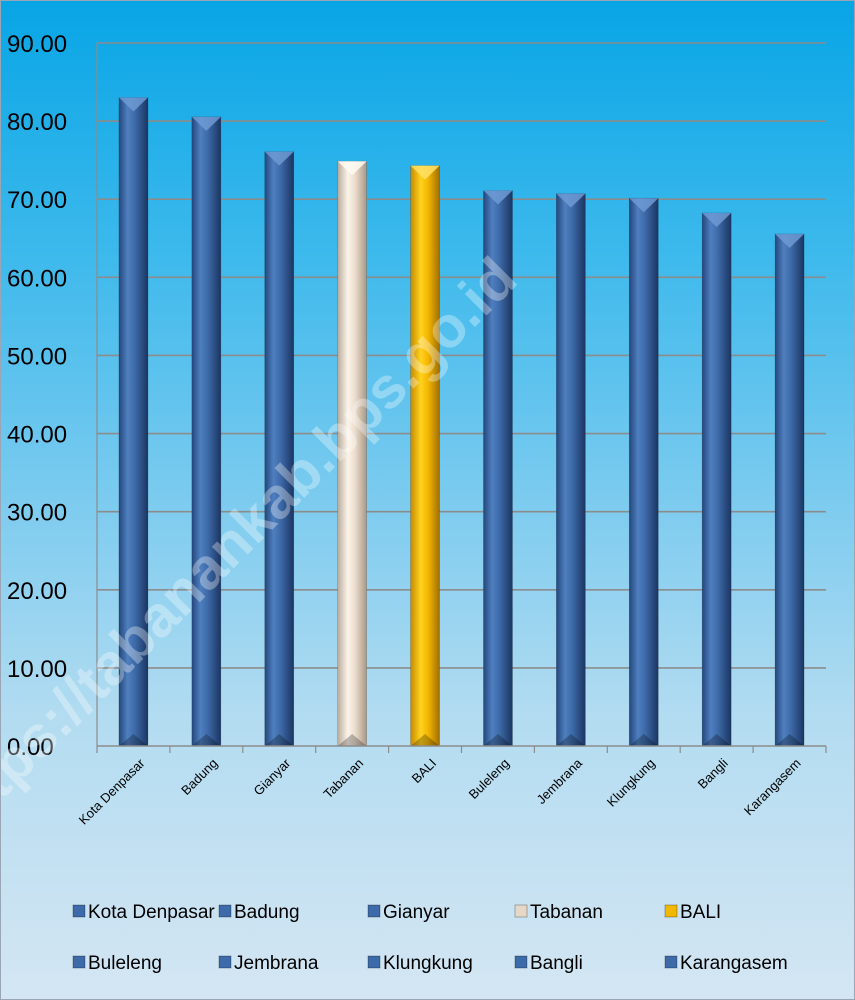 The height and width of the screenshot is (1000, 855). I want to click on x-tick-label: Bangli, so click(713, 773).